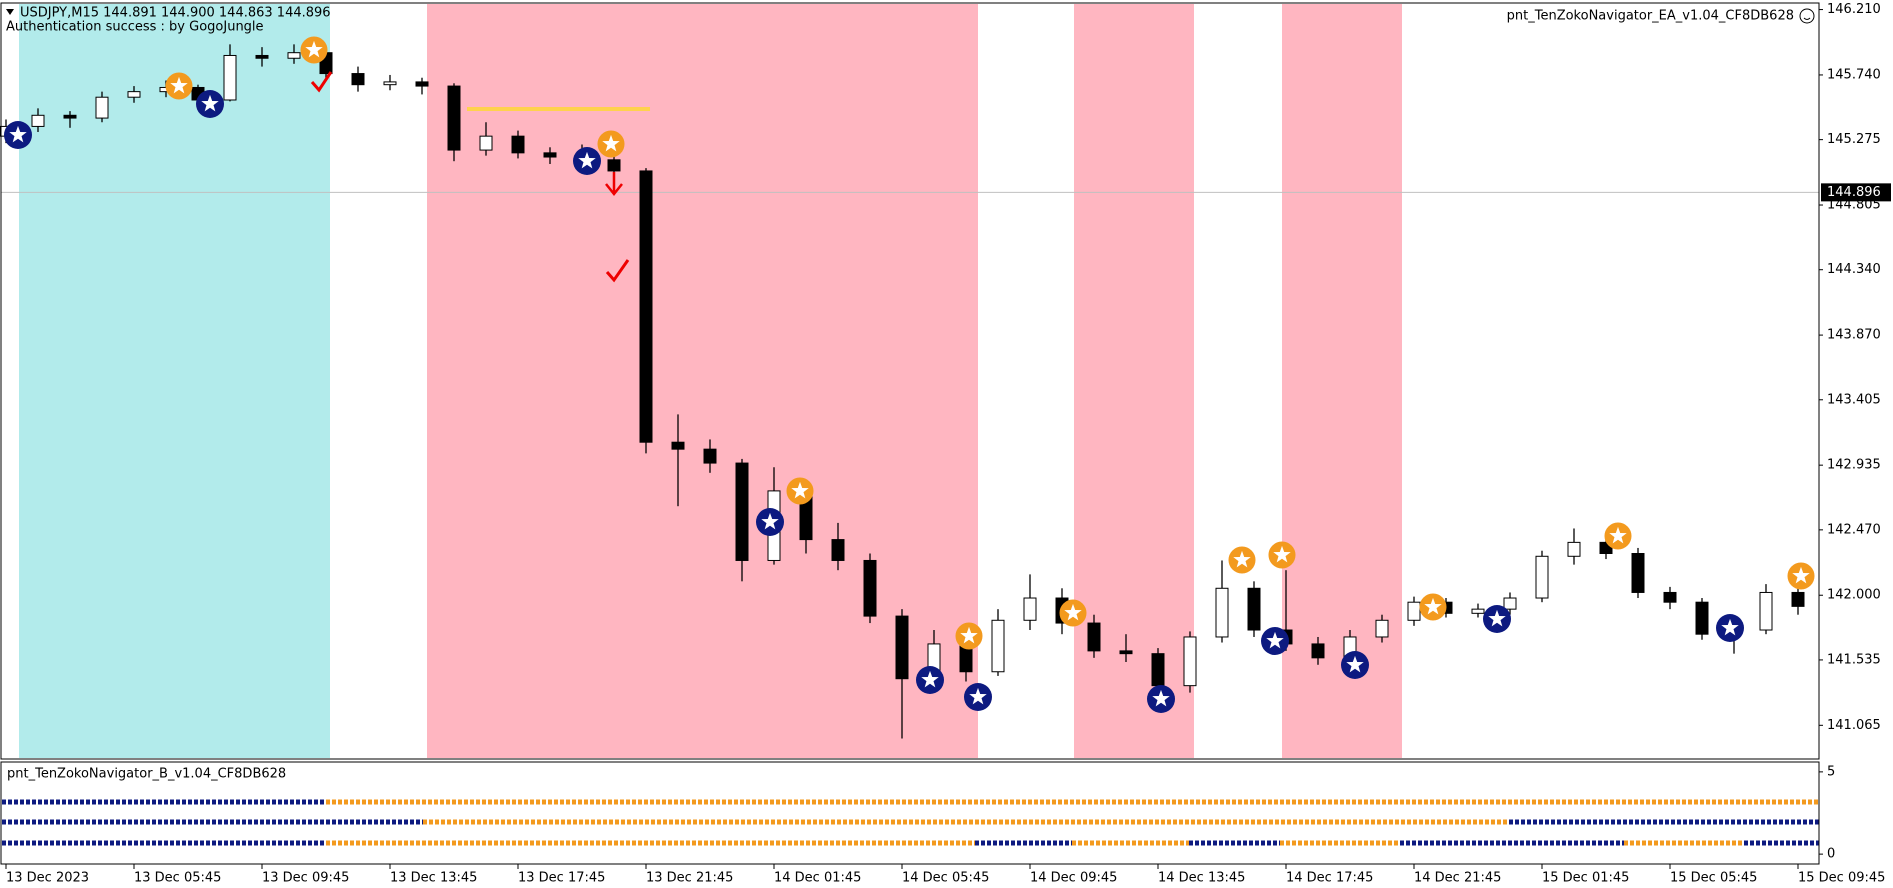  What do you see at coordinates (1854, 529) in the screenshot?
I see `y-tick-label: 142.470` at bounding box center [1854, 529].